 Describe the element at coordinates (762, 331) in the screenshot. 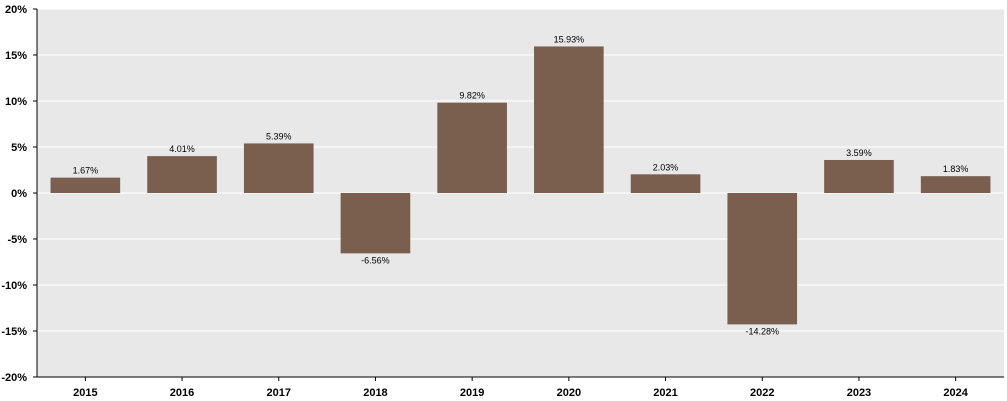

I see `data-label-2022: -14.28%` at that location.